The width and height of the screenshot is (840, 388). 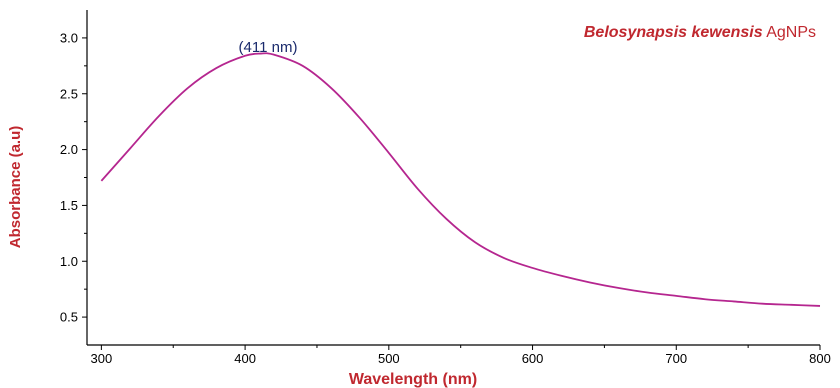 What do you see at coordinates (789, 32) in the screenshot?
I see `legend-suffix: AgNPs` at bounding box center [789, 32].